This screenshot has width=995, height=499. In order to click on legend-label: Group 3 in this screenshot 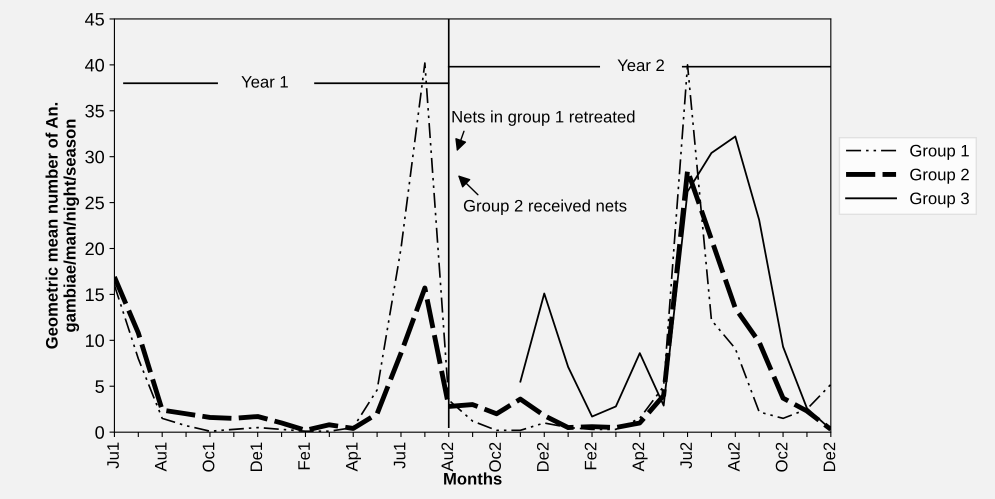, I will do `click(939, 200)`.